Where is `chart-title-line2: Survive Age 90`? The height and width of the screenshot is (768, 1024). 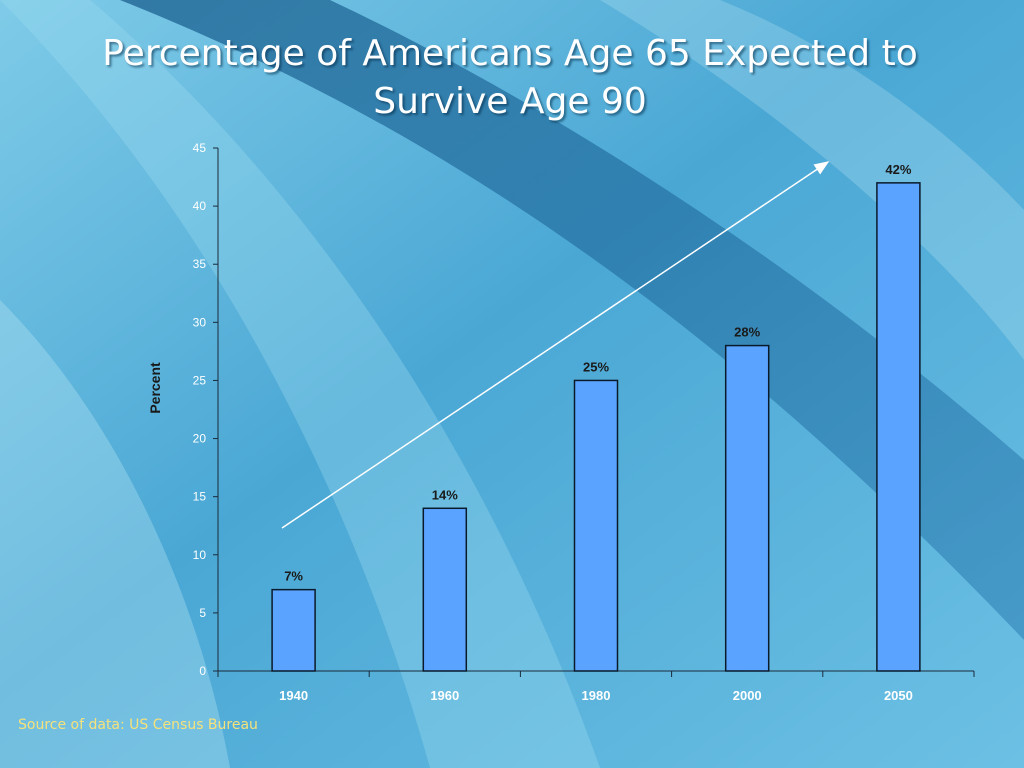
chart-title-line2: Survive Age 90 is located at coordinates (510, 101).